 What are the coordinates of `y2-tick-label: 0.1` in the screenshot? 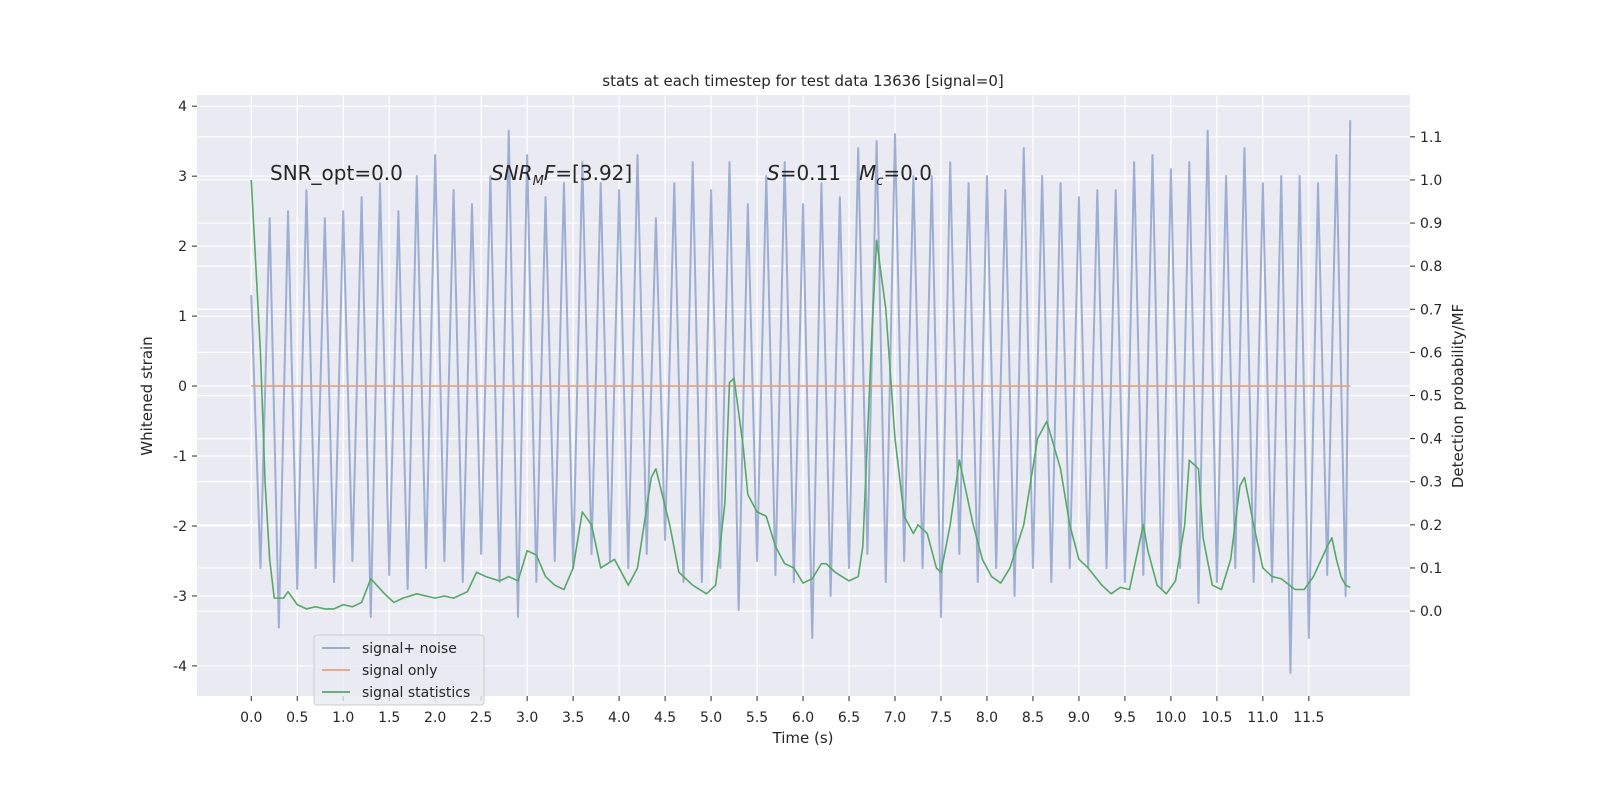 It's located at (1431, 569).